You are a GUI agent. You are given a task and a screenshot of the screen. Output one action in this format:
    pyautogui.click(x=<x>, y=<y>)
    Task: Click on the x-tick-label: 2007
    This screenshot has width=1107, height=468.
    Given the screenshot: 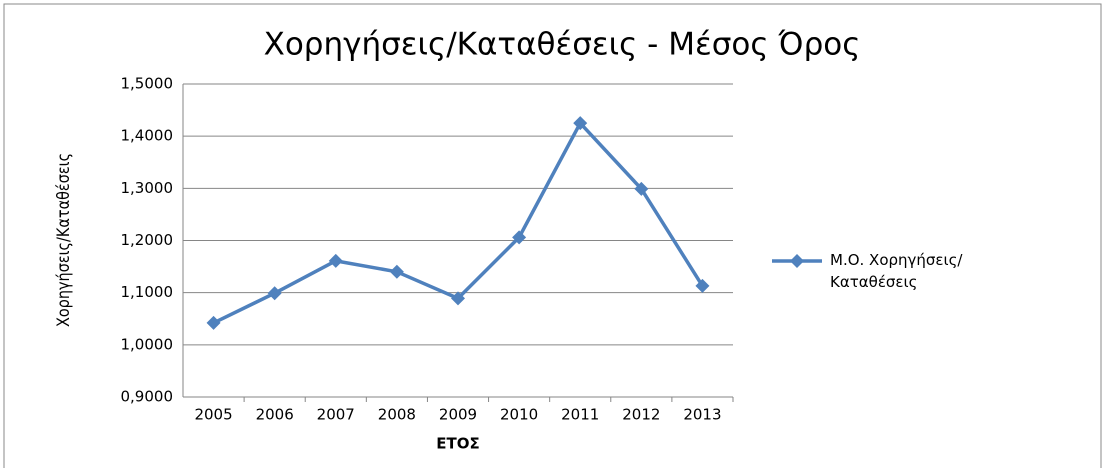 What is the action you would take?
    pyautogui.click(x=336, y=415)
    